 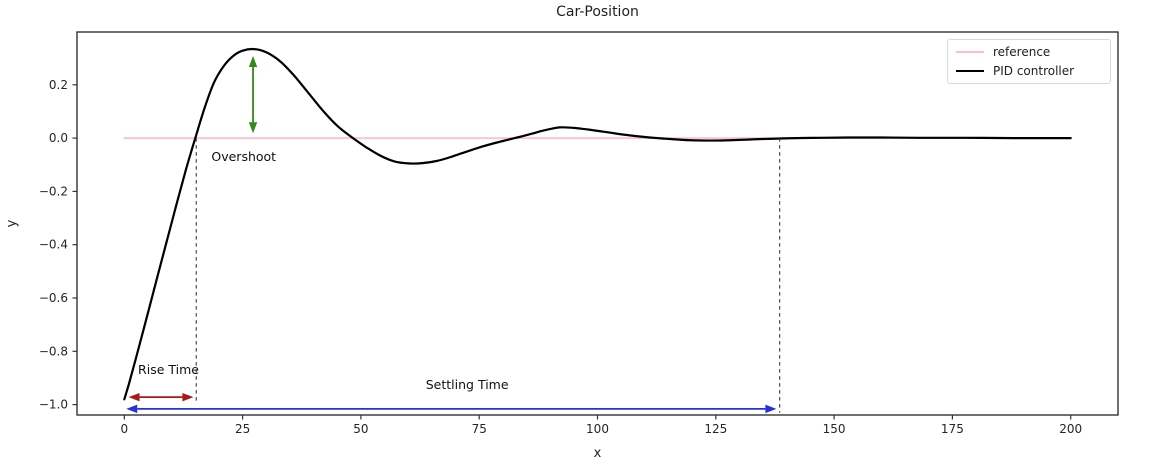 What do you see at coordinates (124, 429) in the screenshot?
I see `x-tick-label: 0` at bounding box center [124, 429].